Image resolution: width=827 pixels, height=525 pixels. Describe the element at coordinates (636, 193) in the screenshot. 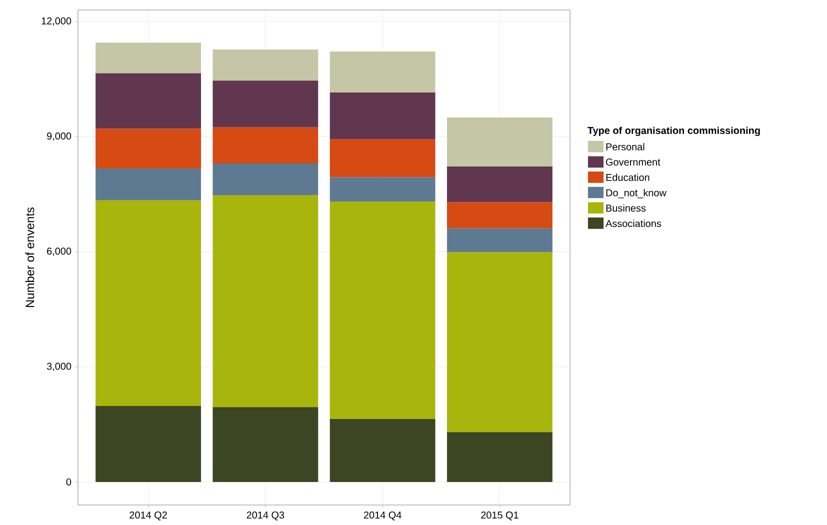

I see `legend-label: Do_not_know` at that location.